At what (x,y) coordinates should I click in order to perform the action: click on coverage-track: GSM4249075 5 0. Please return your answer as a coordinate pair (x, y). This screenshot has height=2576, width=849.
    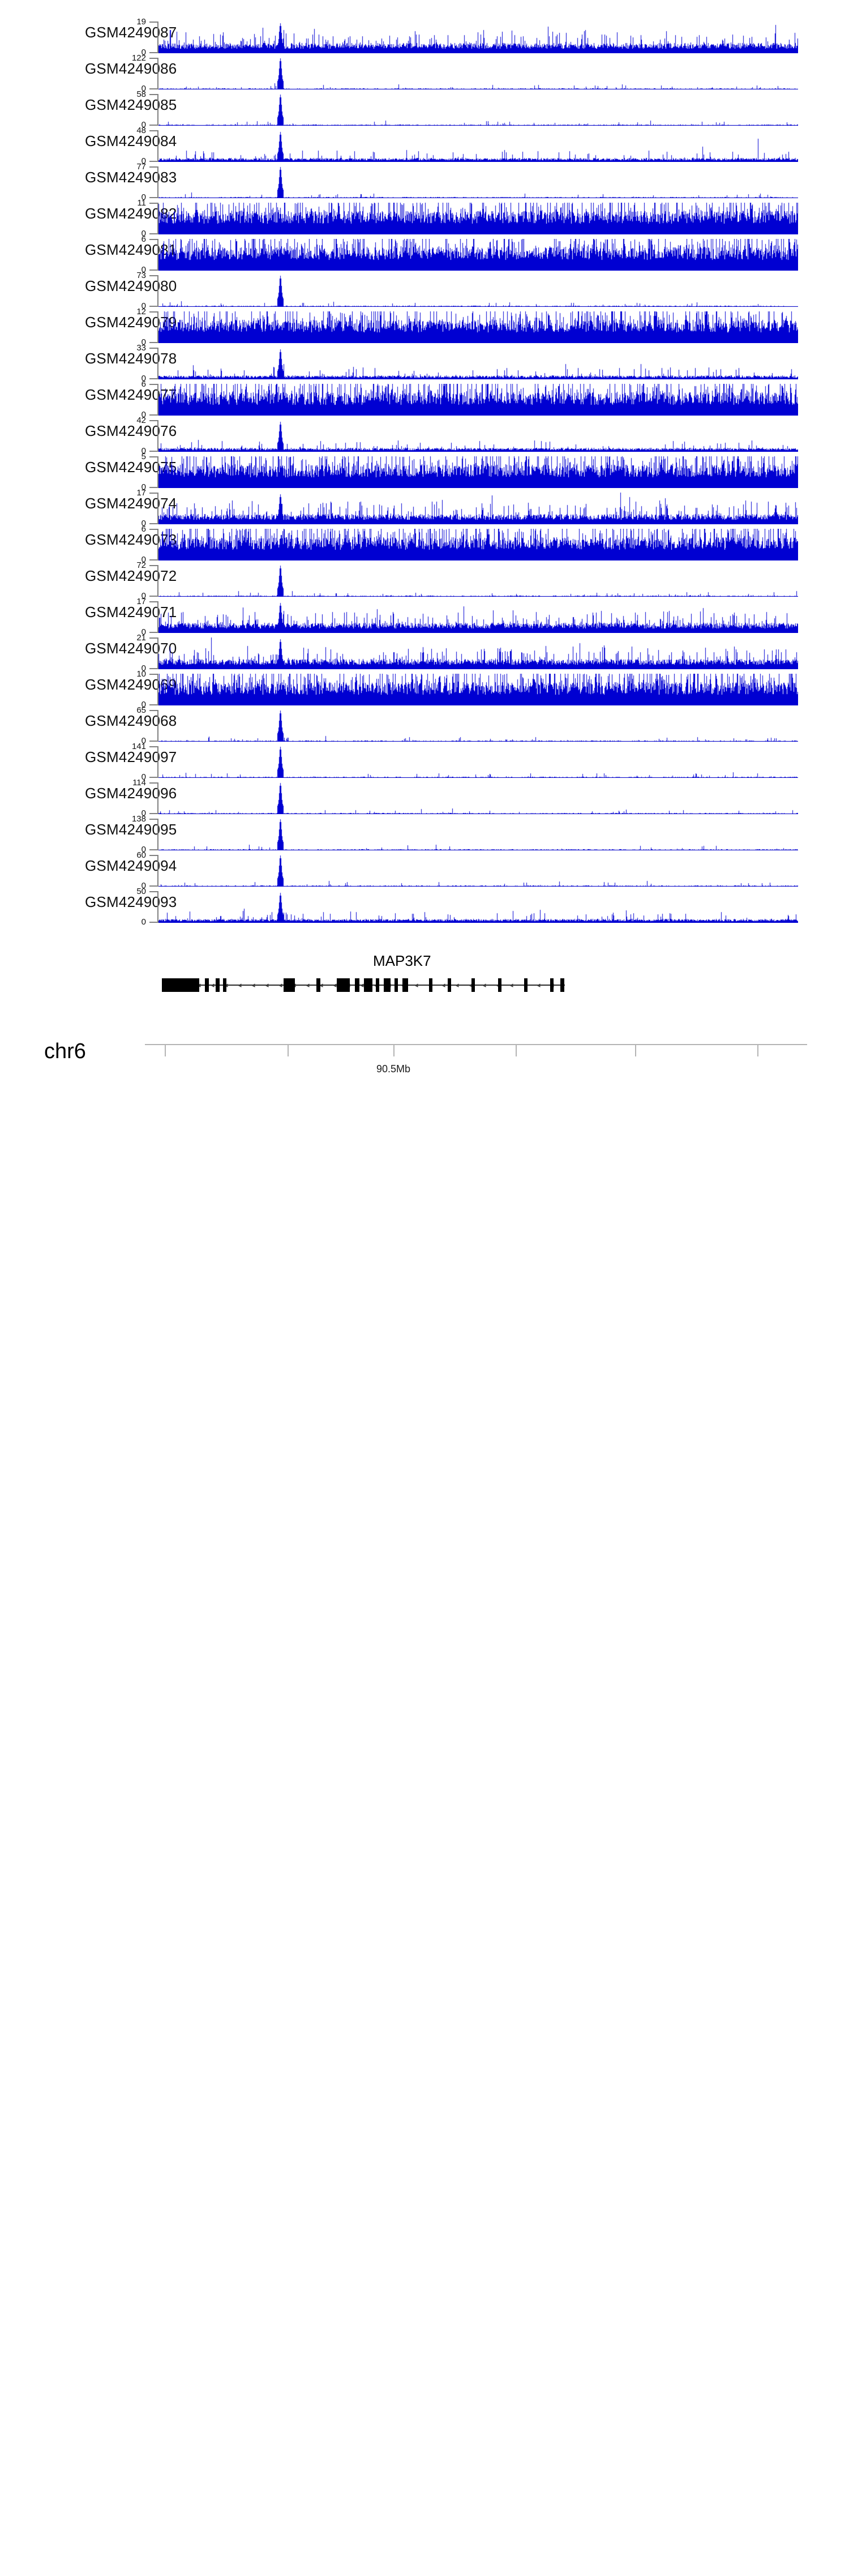
    Looking at the image, I should click on (424, 472).